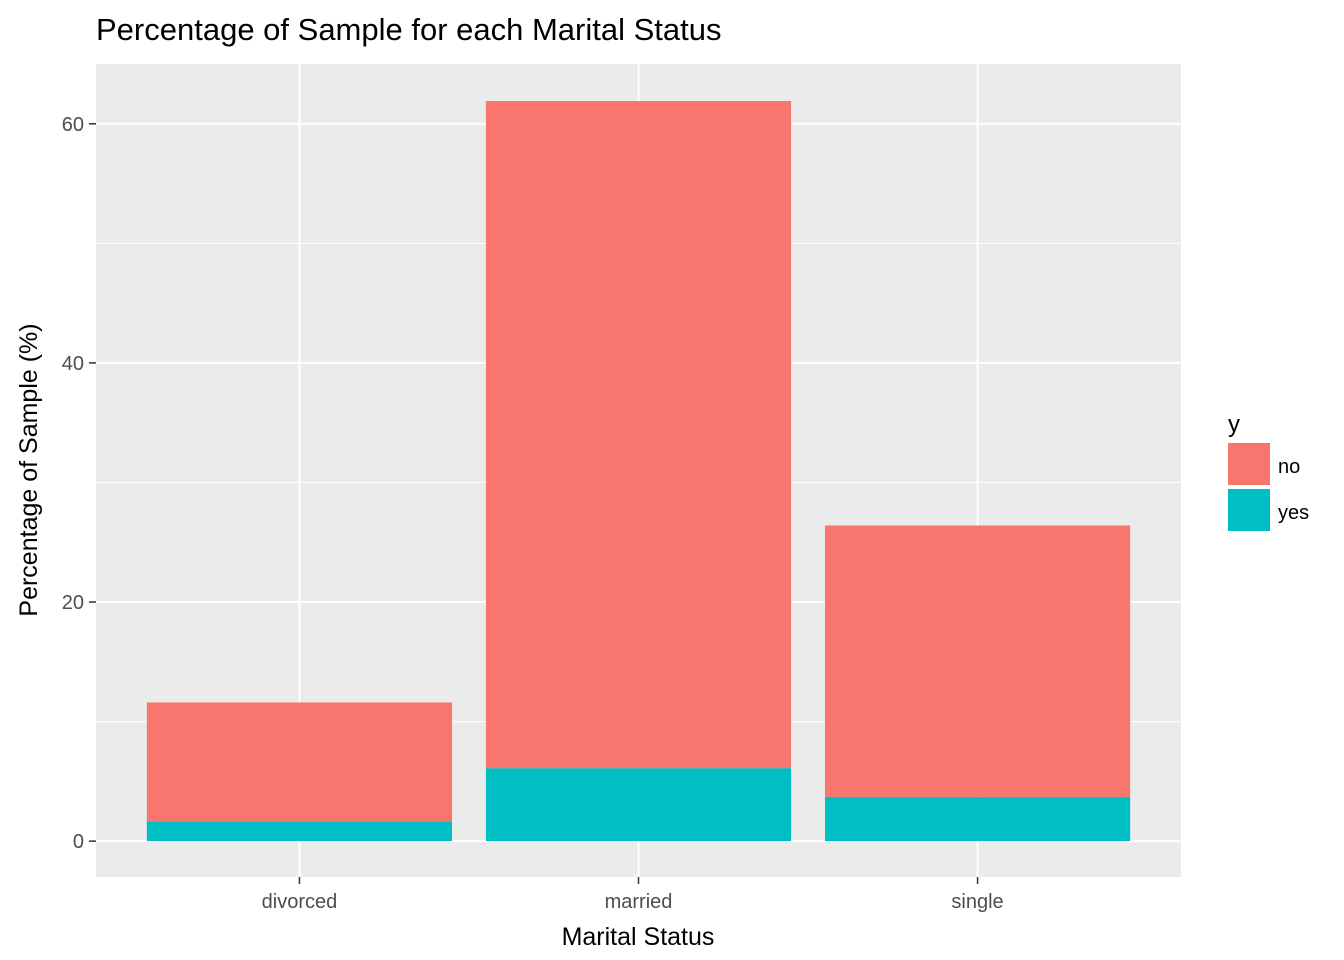  I want to click on x-tick-label: divorced, so click(300, 902).